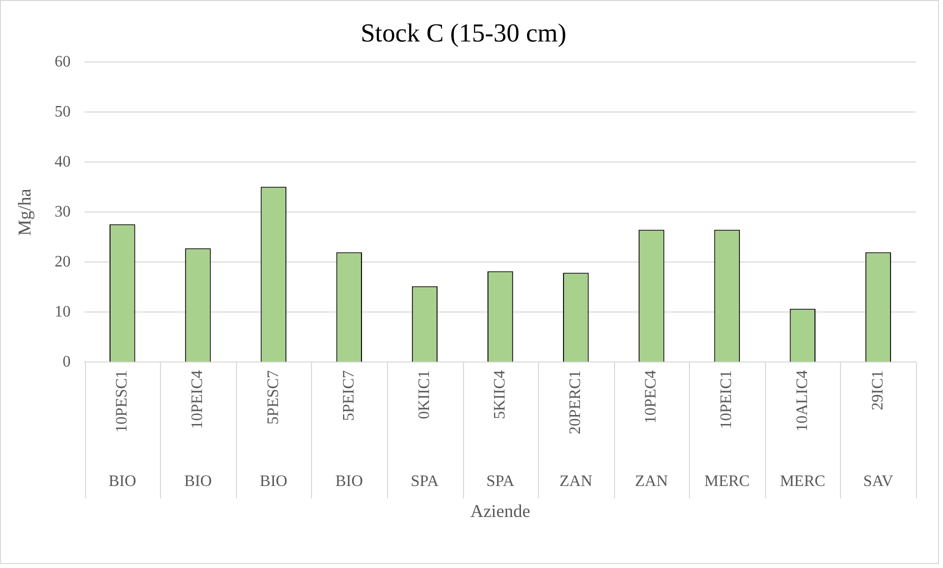 This screenshot has width=943, height=568. Describe the element at coordinates (500, 395) in the screenshot. I see `x-tick-label: 5KIIC4` at that location.